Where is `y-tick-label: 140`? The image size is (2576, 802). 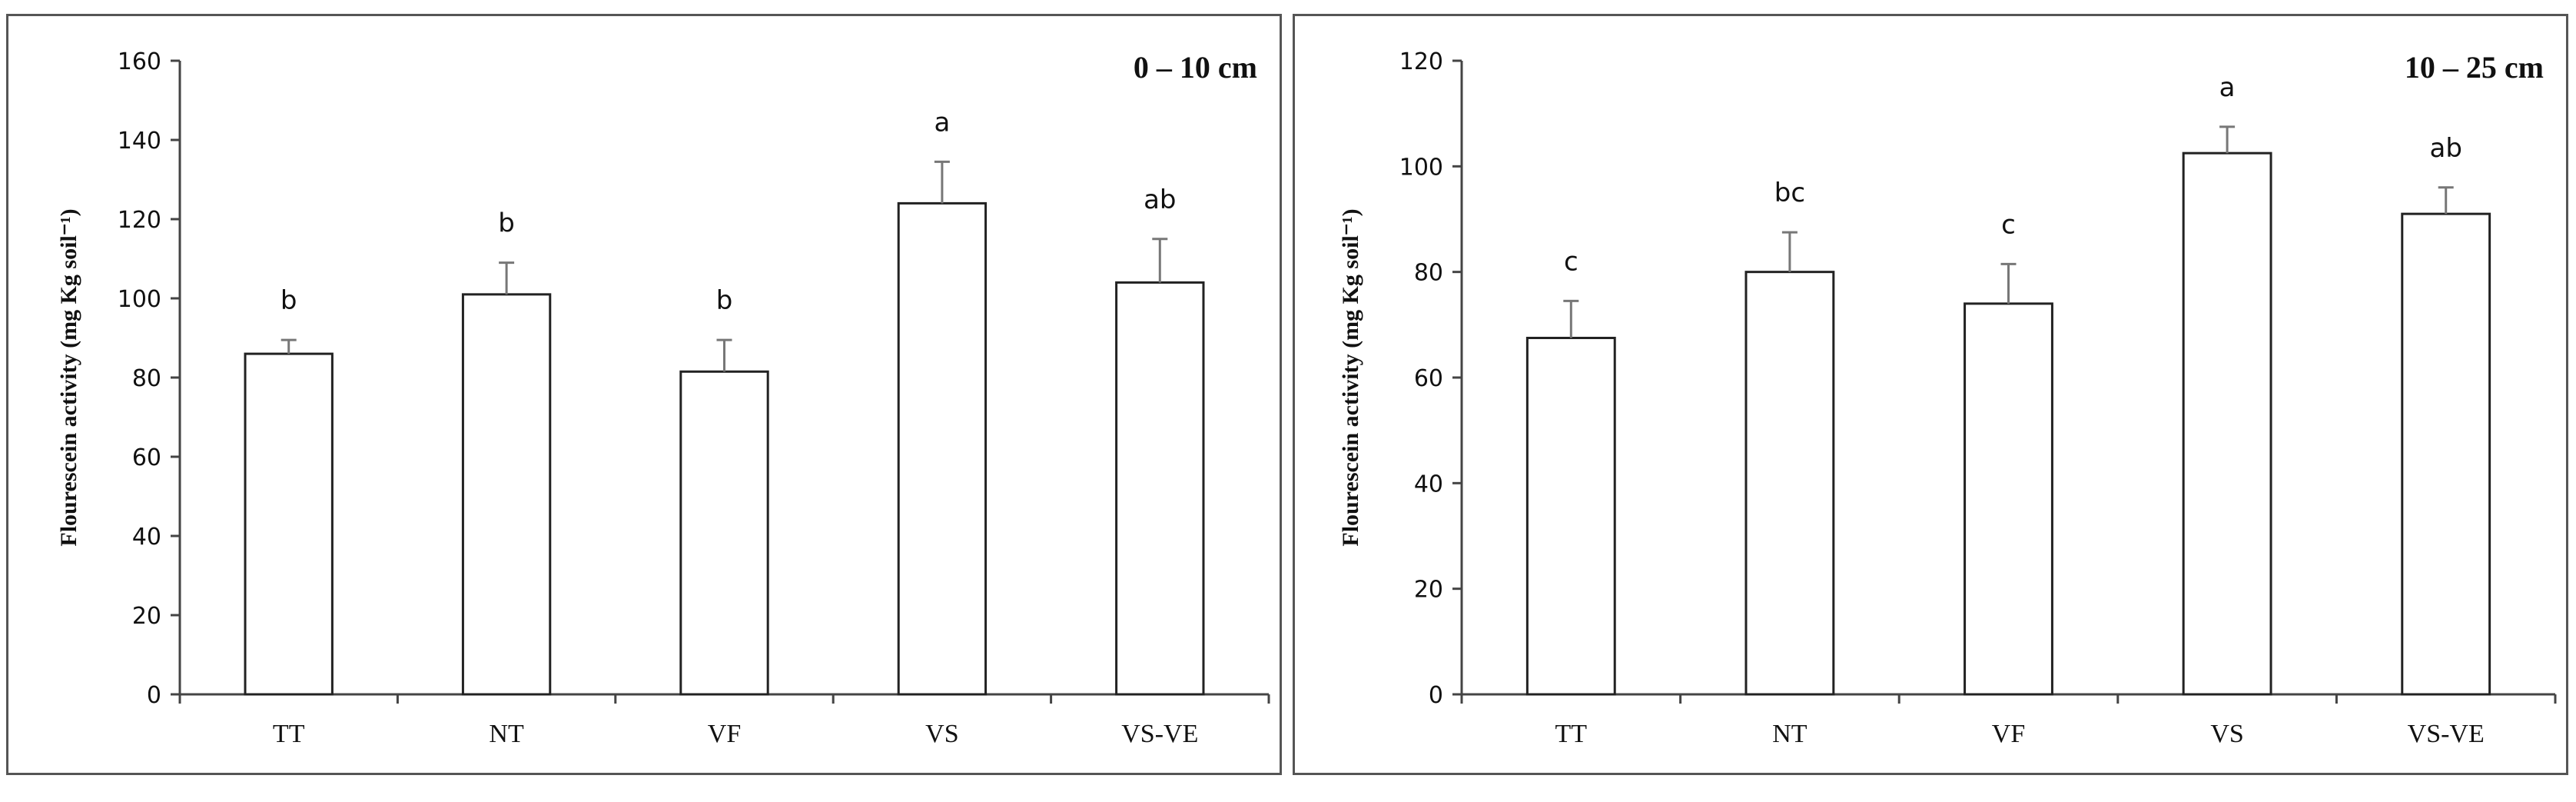
y-tick-label: 140 is located at coordinates (139, 141).